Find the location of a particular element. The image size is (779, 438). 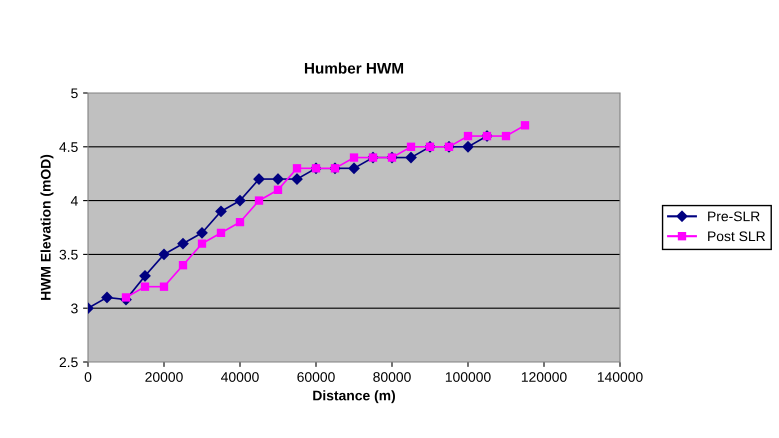

y-tick-label: 5 is located at coordinates (74, 93).